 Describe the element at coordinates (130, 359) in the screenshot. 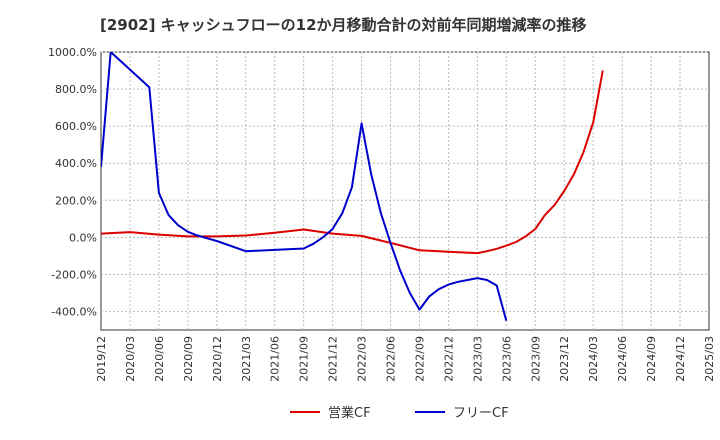

I see `x-tick-label: 2020/03` at that location.